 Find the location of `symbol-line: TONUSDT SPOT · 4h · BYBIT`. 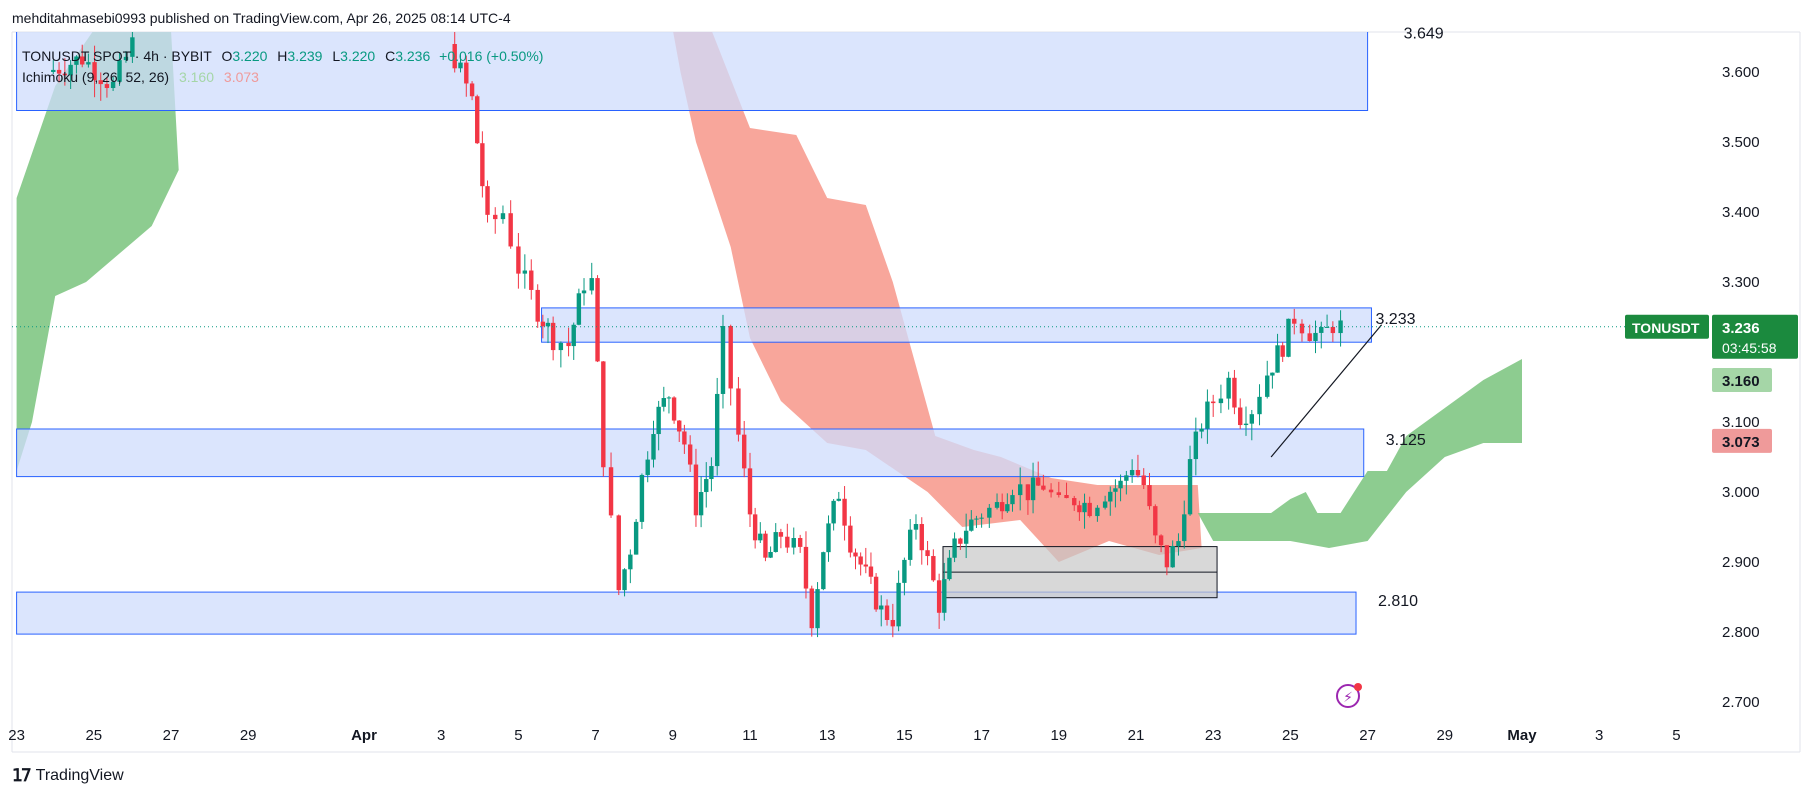

symbol-line: TONUSDT SPOT · 4h · BYBIT is located at coordinates (117, 56).